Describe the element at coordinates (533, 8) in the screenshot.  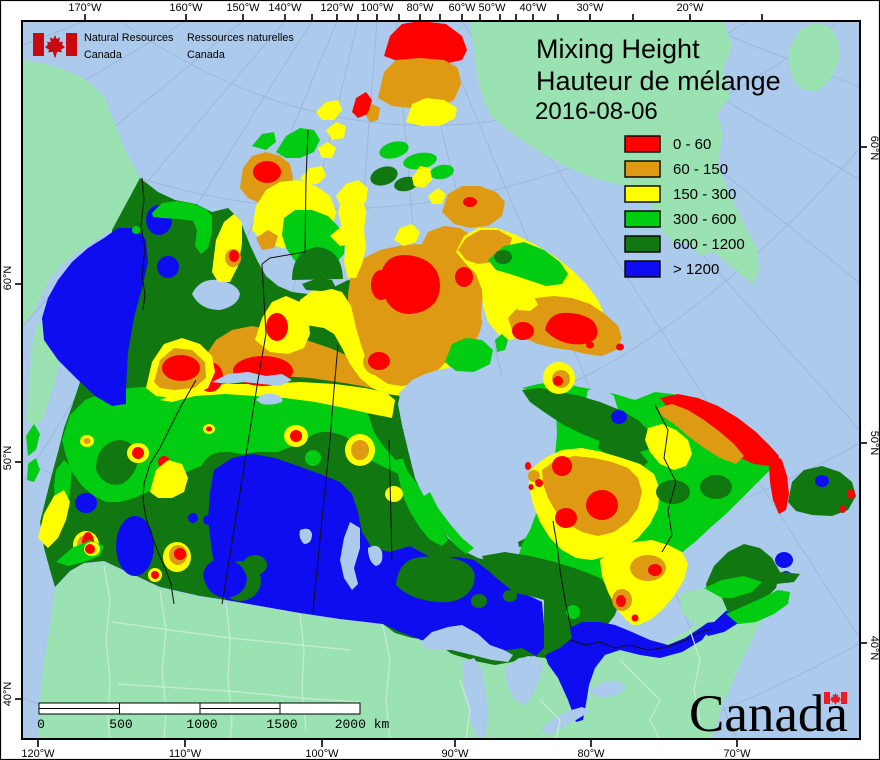
I see `svg-text: 40°W` at that location.